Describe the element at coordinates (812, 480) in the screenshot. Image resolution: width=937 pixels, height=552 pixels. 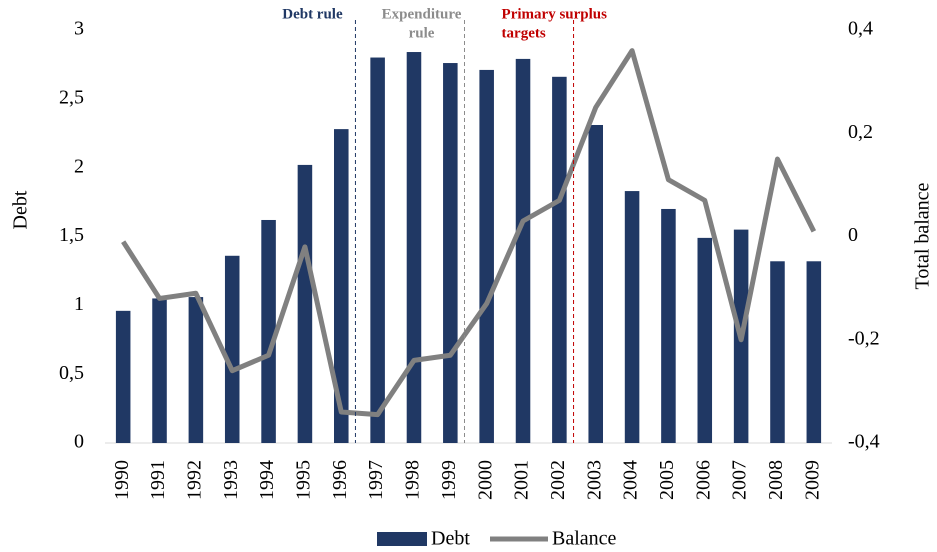
I see `x-tick-label: 2009` at that location.